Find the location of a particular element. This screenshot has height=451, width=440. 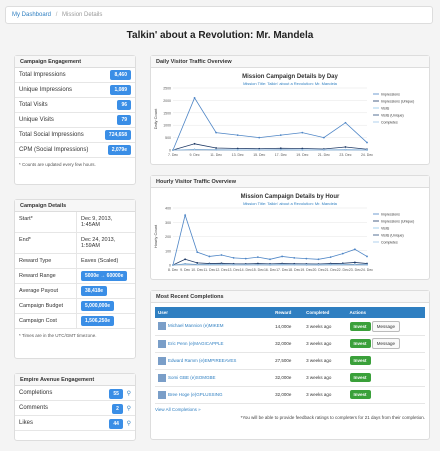

empire-value-badge: 55 is located at coordinates (116, 393).